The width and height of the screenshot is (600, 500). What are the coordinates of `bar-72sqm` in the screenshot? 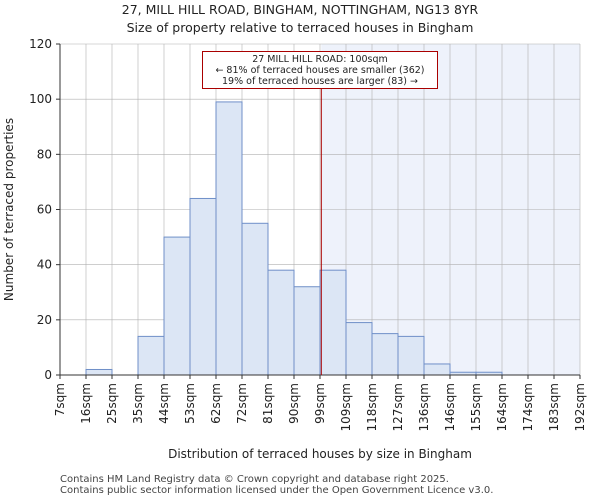 It's located at (255, 299).